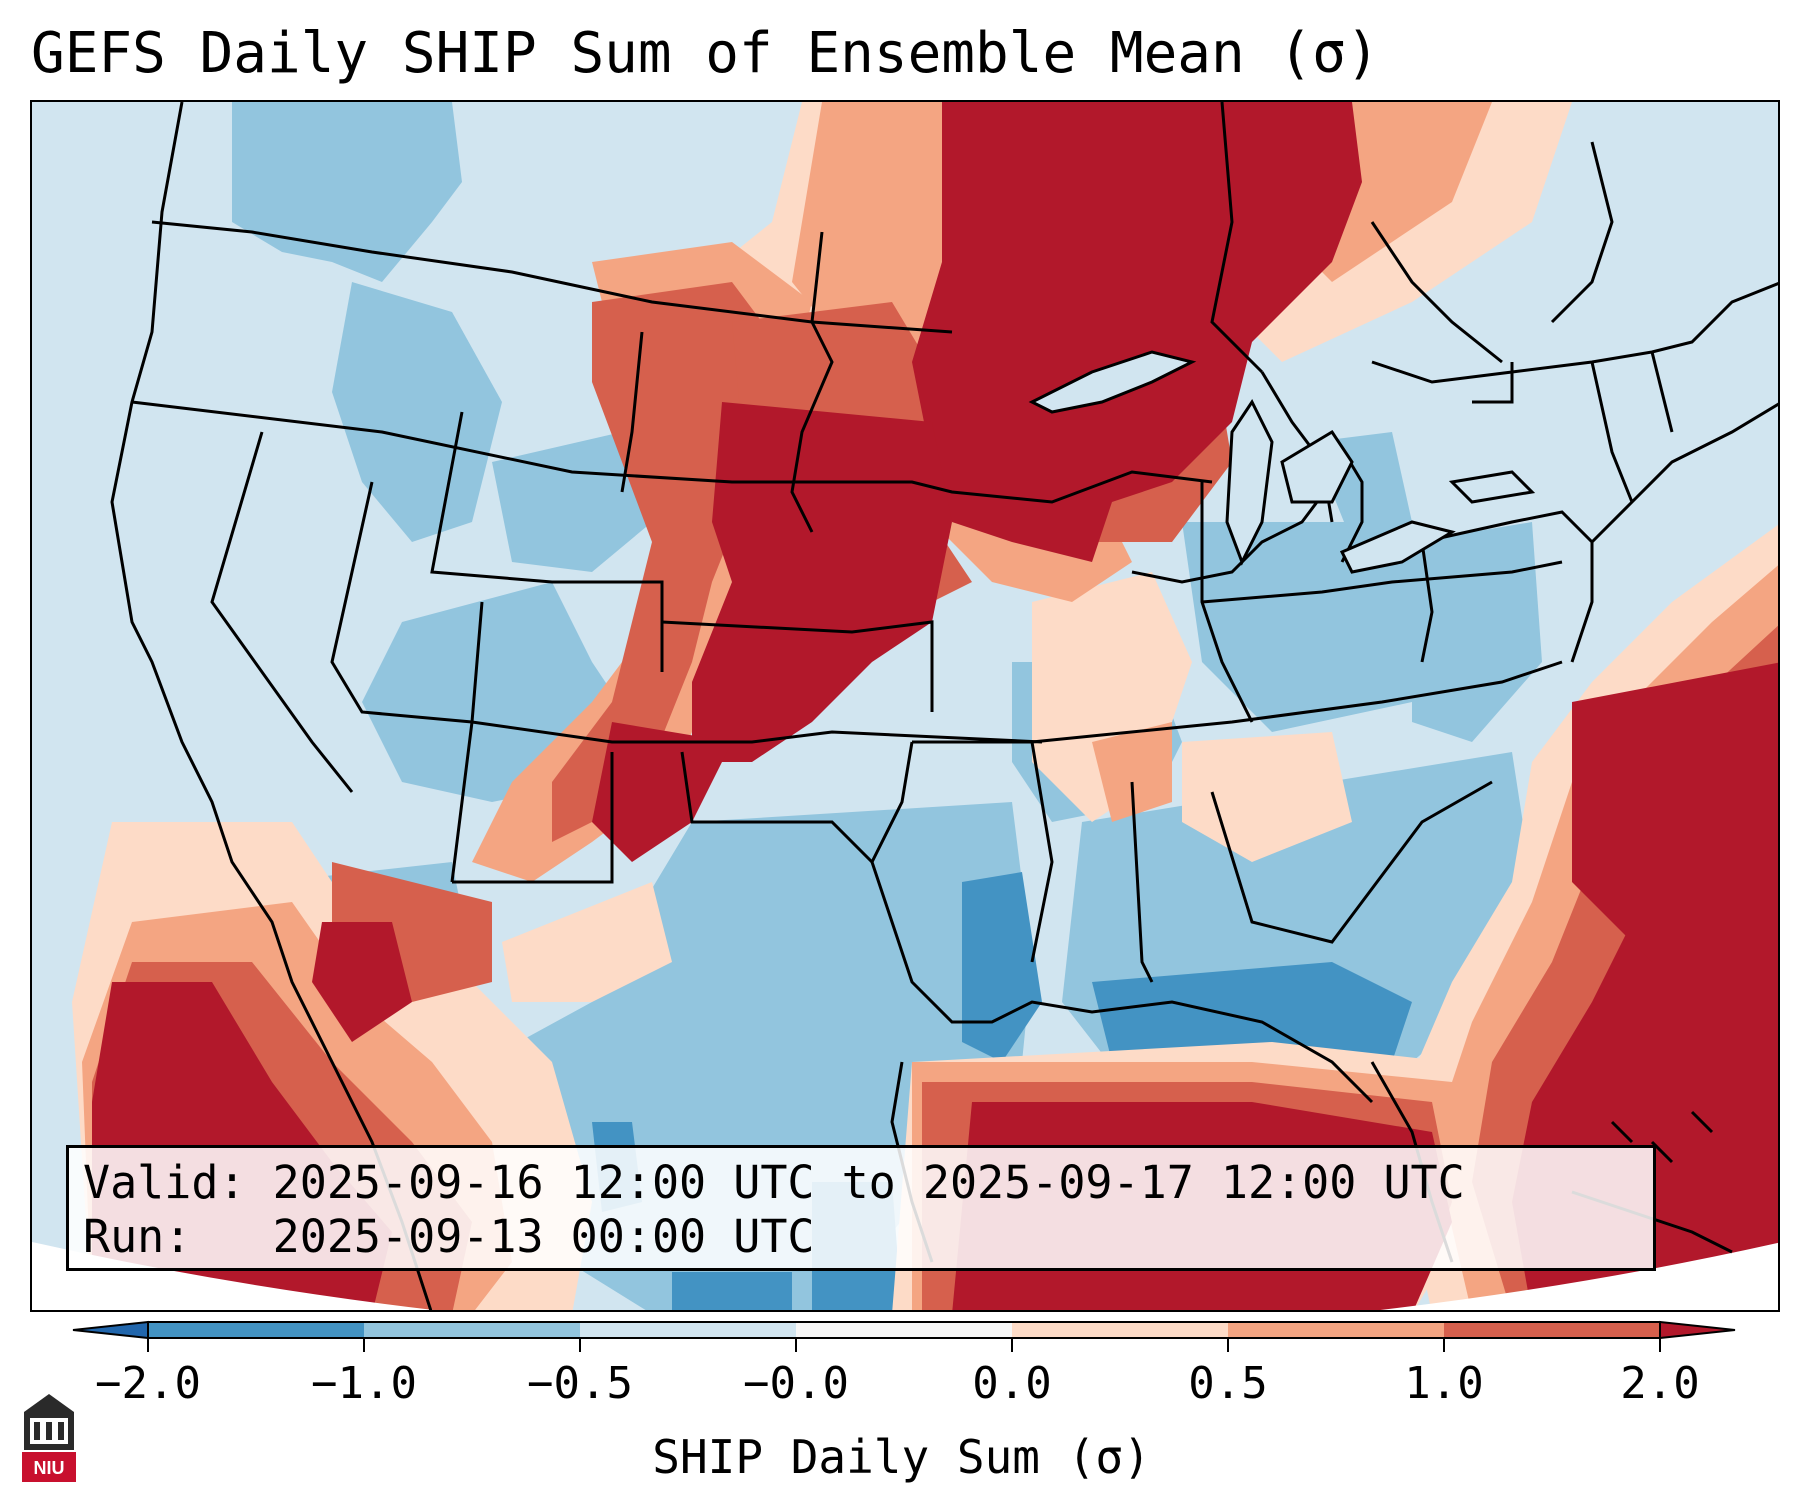 This screenshot has width=1803, height=1506. I want to click on colorbar-frame, so click(904, 1330).